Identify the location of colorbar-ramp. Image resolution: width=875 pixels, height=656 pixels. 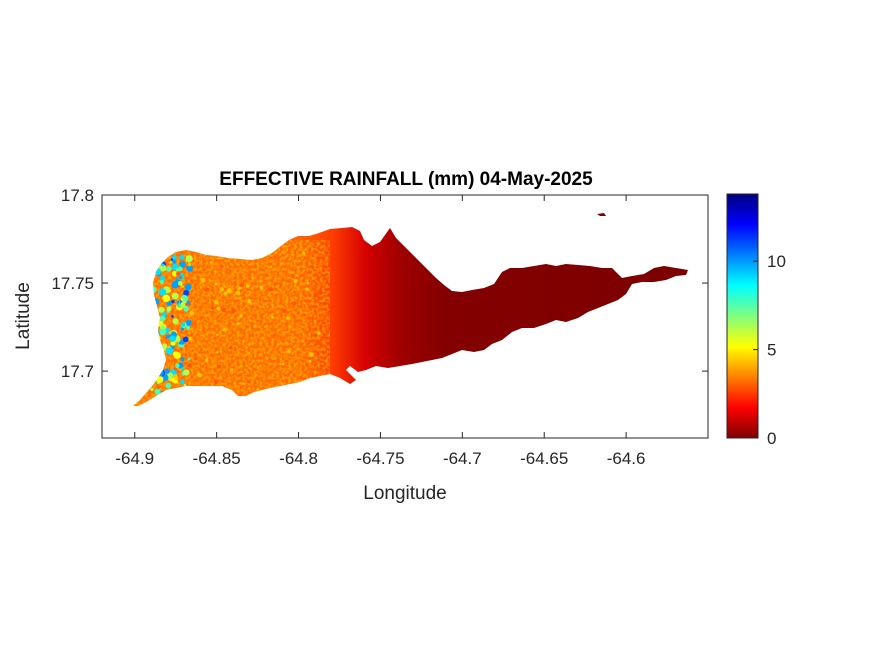
(742, 316).